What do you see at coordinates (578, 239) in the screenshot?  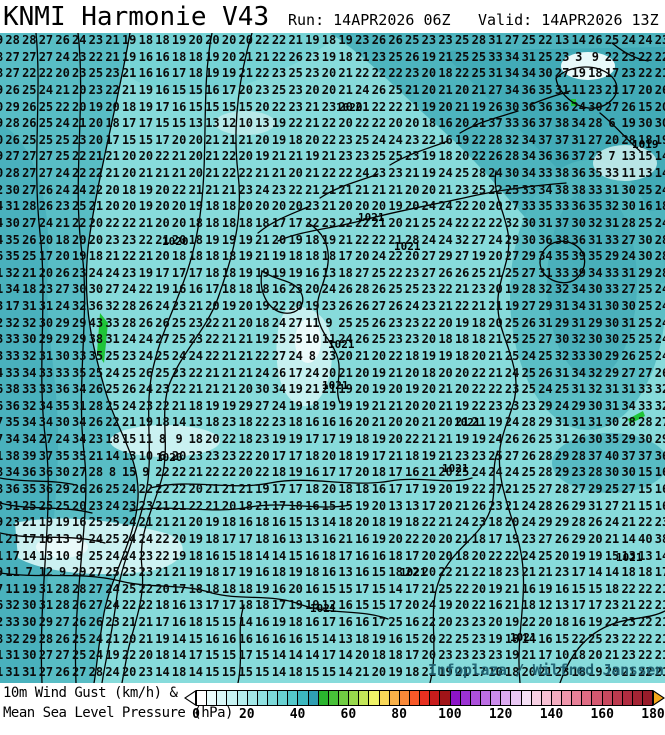 I see `gust-value: 36` at bounding box center [578, 239].